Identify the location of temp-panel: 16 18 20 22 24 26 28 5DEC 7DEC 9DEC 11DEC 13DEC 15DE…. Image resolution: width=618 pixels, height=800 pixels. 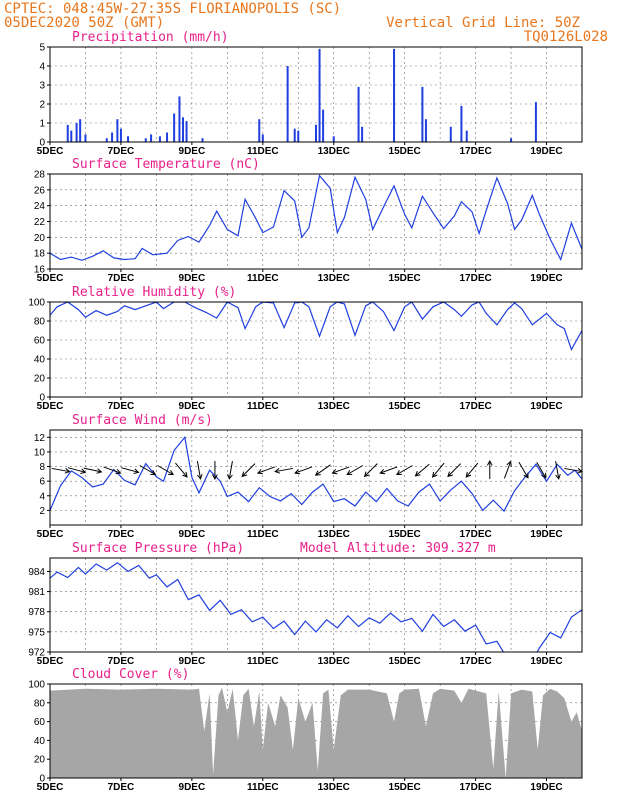
(308, 227).